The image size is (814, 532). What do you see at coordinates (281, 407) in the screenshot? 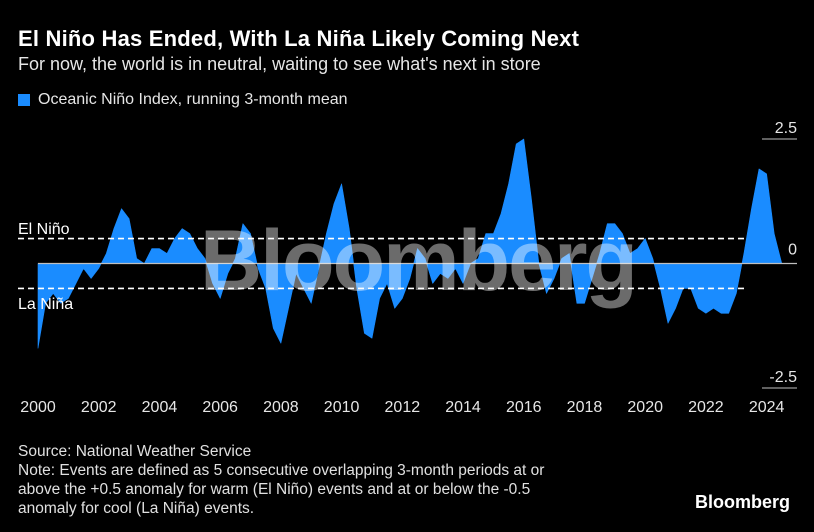
I see `x-tick-label: 2008` at bounding box center [281, 407].